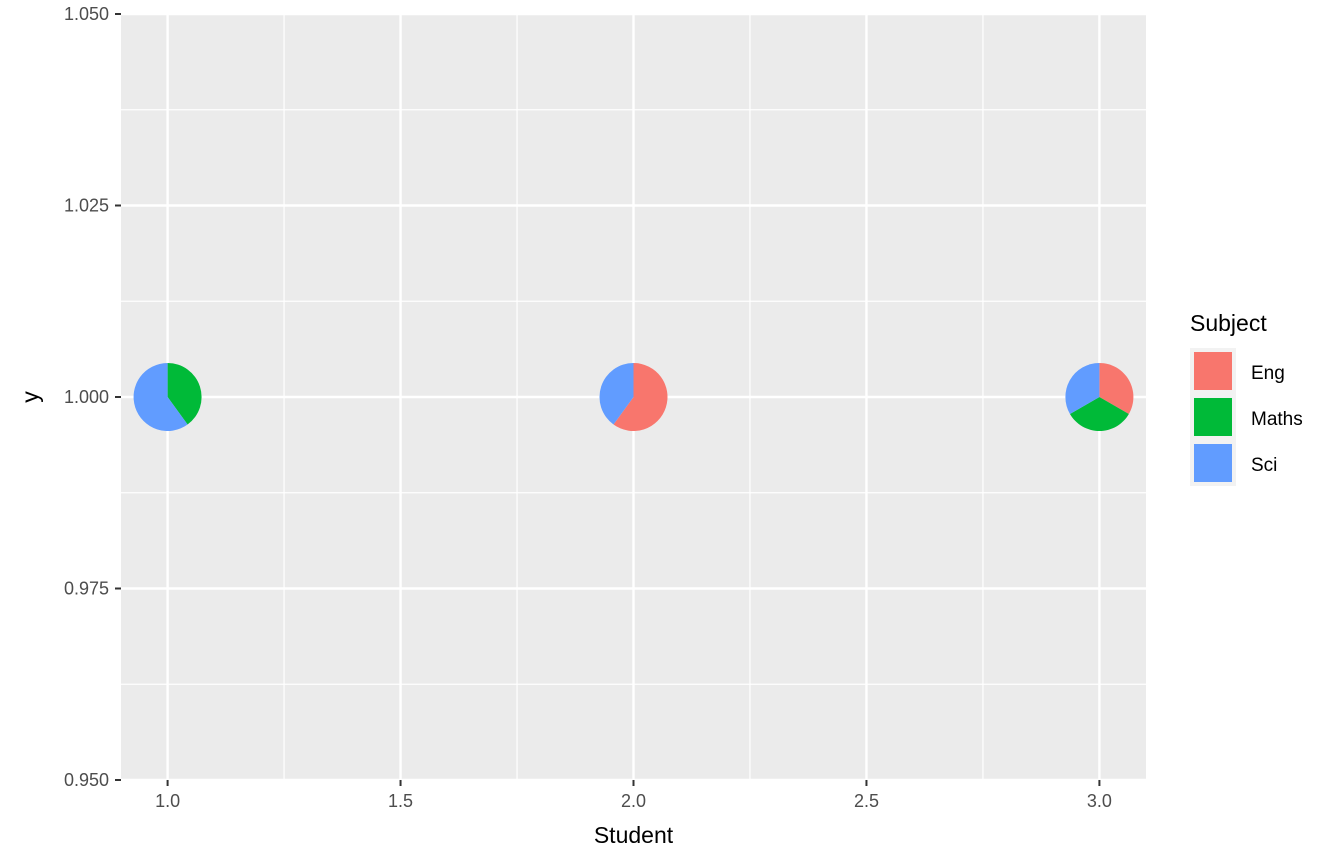  Describe the element at coordinates (86, 206) in the screenshot. I see `y-tick-label: 1.025` at that location.